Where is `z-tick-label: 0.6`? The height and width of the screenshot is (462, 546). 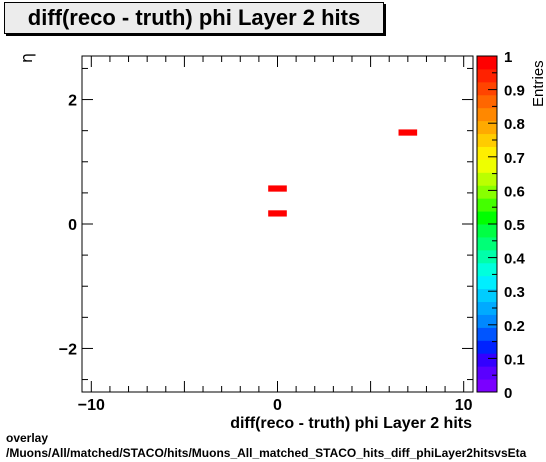
z-tick-label: 0.6 is located at coordinates (514, 191).